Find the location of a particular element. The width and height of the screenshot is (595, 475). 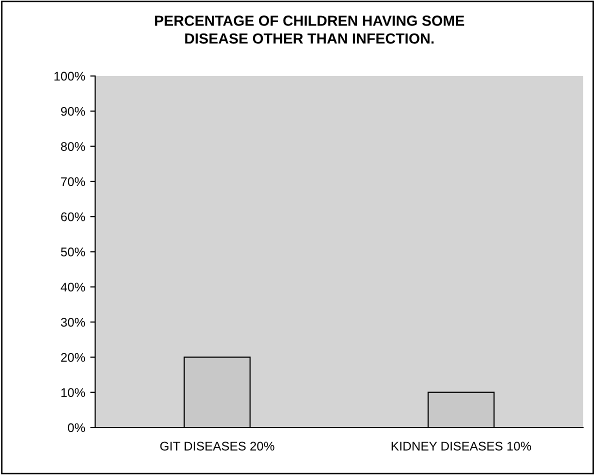

y-tick-label: 20% is located at coordinates (73, 357).